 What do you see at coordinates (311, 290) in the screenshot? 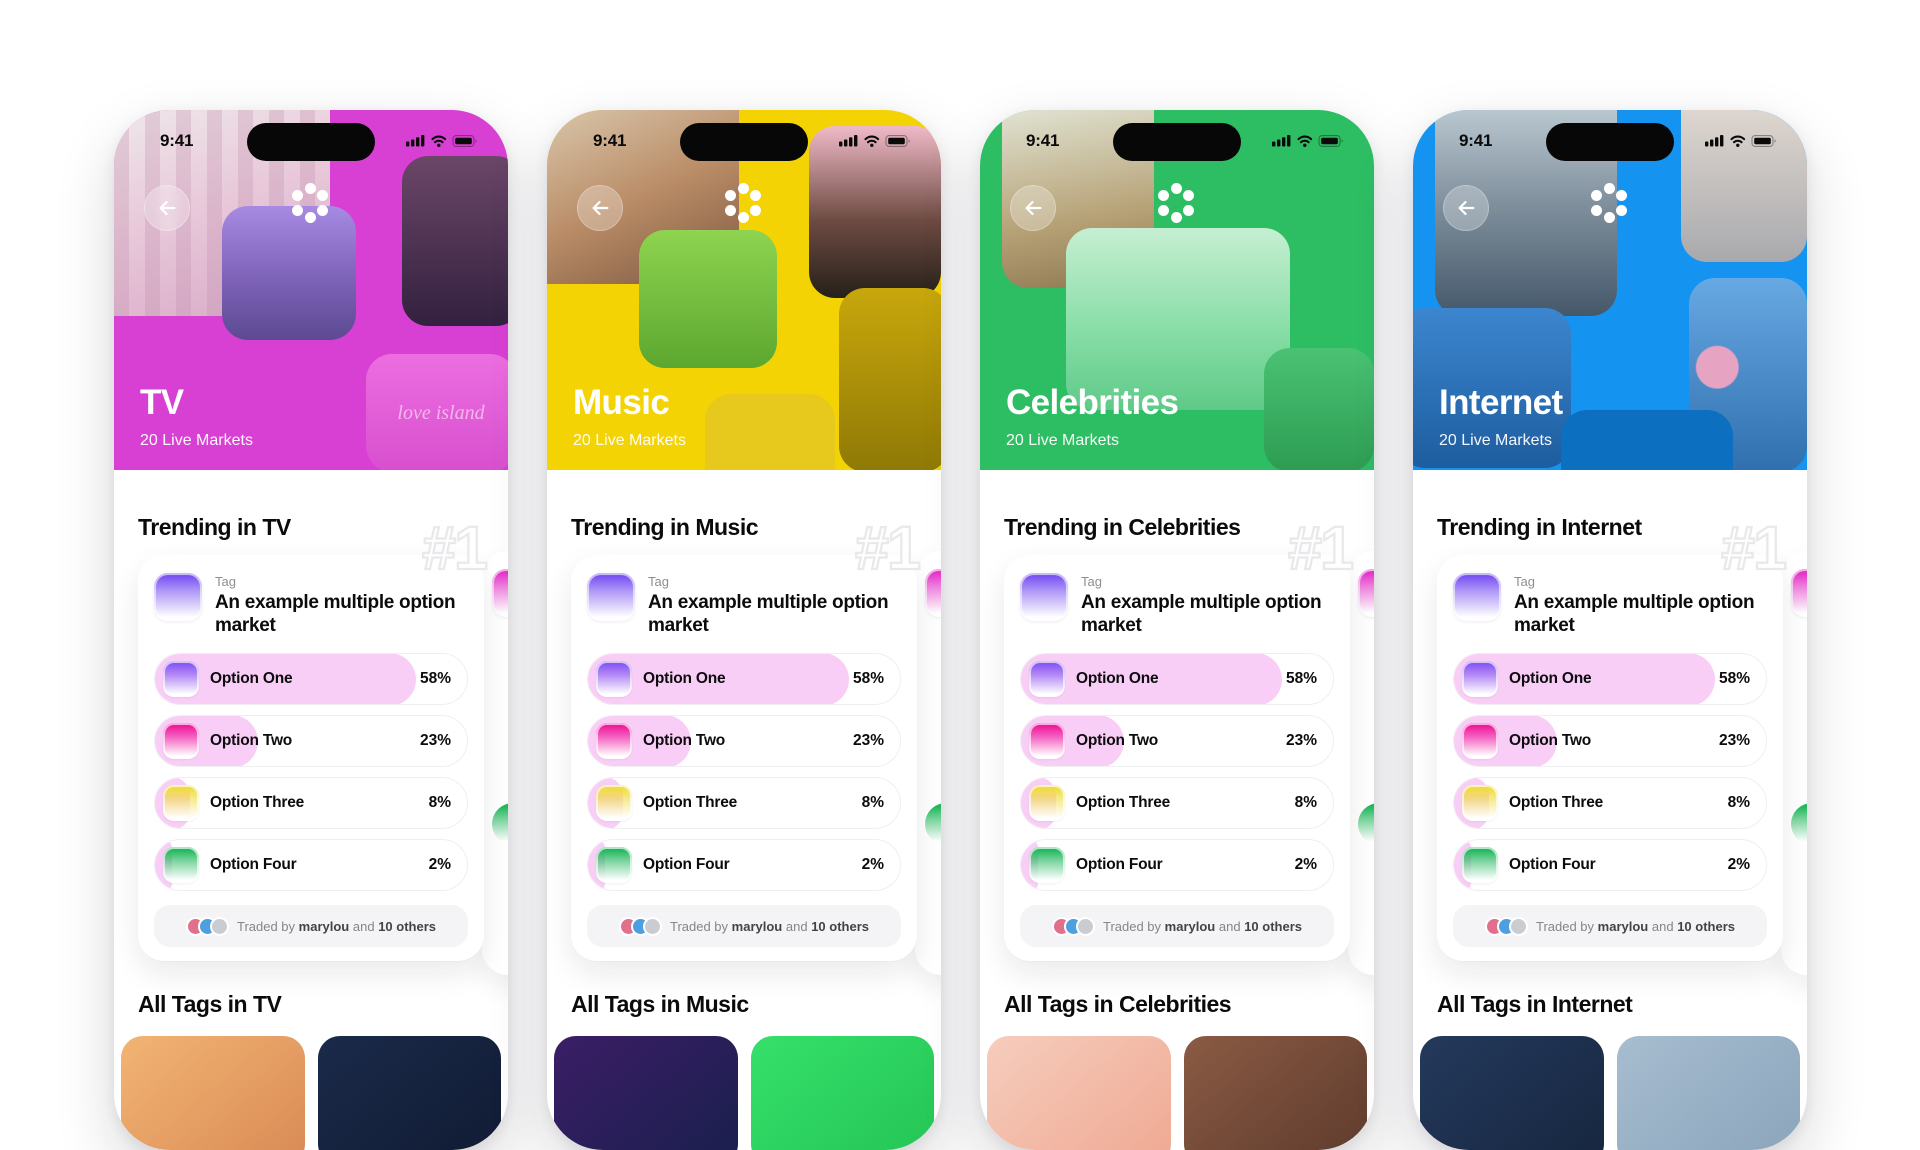
I see `category-hero: love island 9:41 TV 20 Live Markets` at bounding box center [311, 290].